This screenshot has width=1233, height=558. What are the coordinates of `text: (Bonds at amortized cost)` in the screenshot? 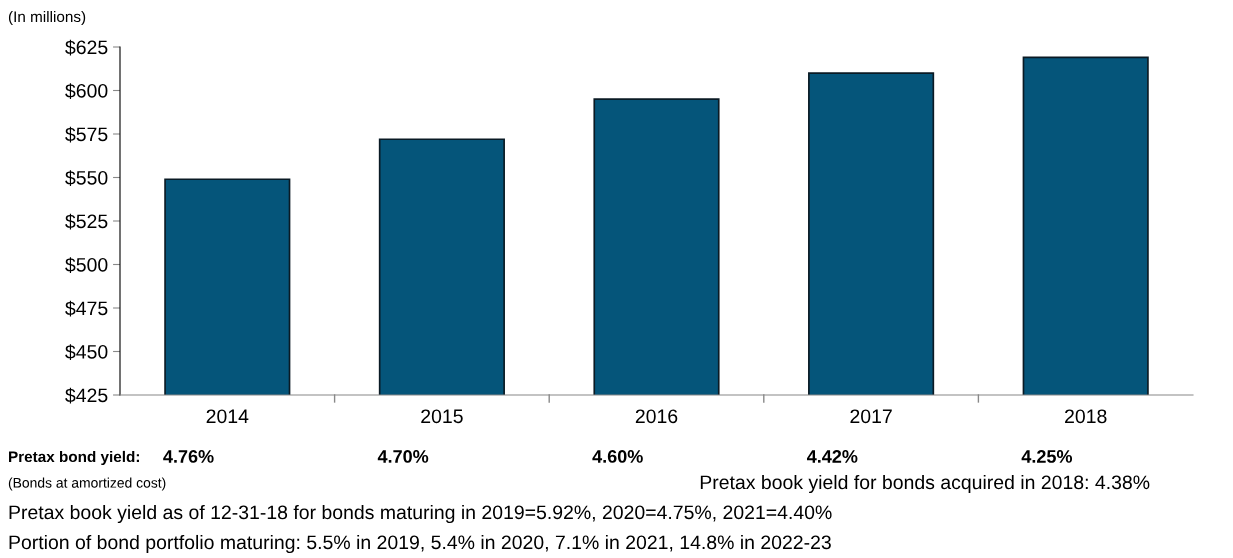 It's located at (87, 484).